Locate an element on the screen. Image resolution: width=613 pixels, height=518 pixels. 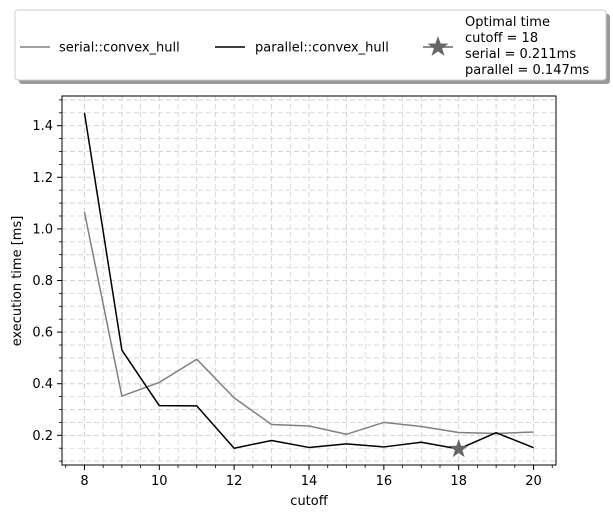
legend-optimal-line-3: serial = 0.211ms is located at coordinates (520, 54).